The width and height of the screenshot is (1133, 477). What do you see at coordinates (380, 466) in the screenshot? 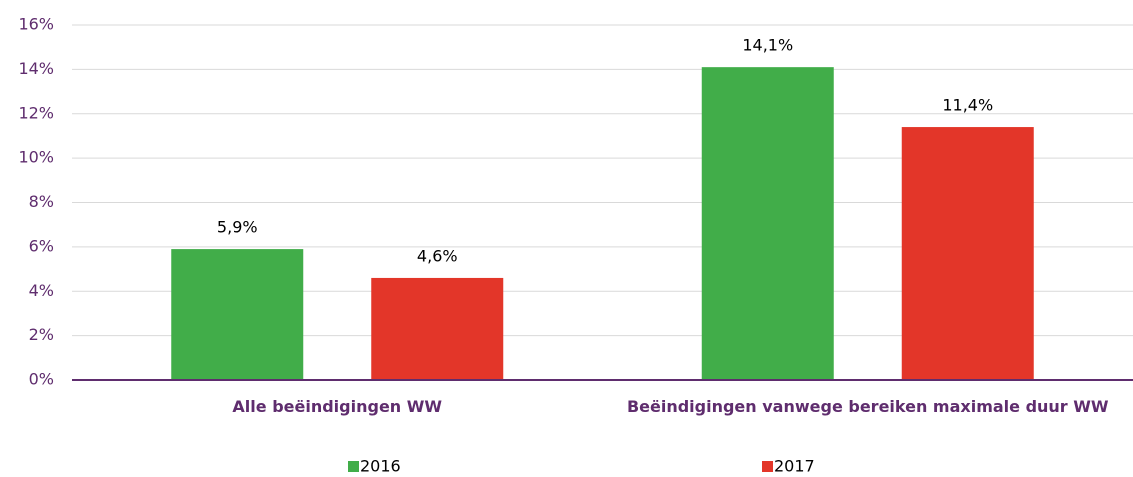
I see `legend-label: 2016` at bounding box center [380, 466].